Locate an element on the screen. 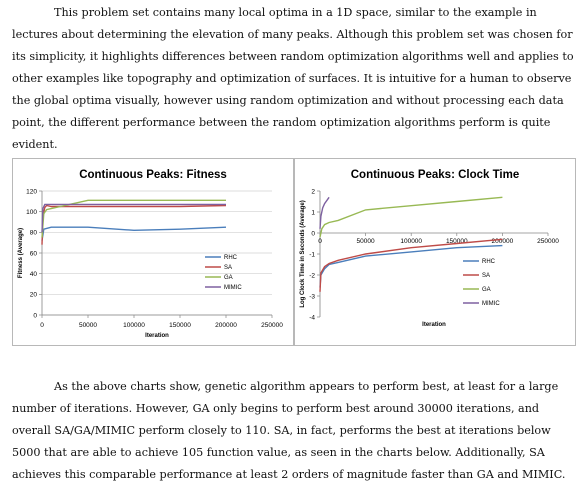 This screenshot has width=585, height=501. y-tick-label: 1 is located at coordinates (313, 212).